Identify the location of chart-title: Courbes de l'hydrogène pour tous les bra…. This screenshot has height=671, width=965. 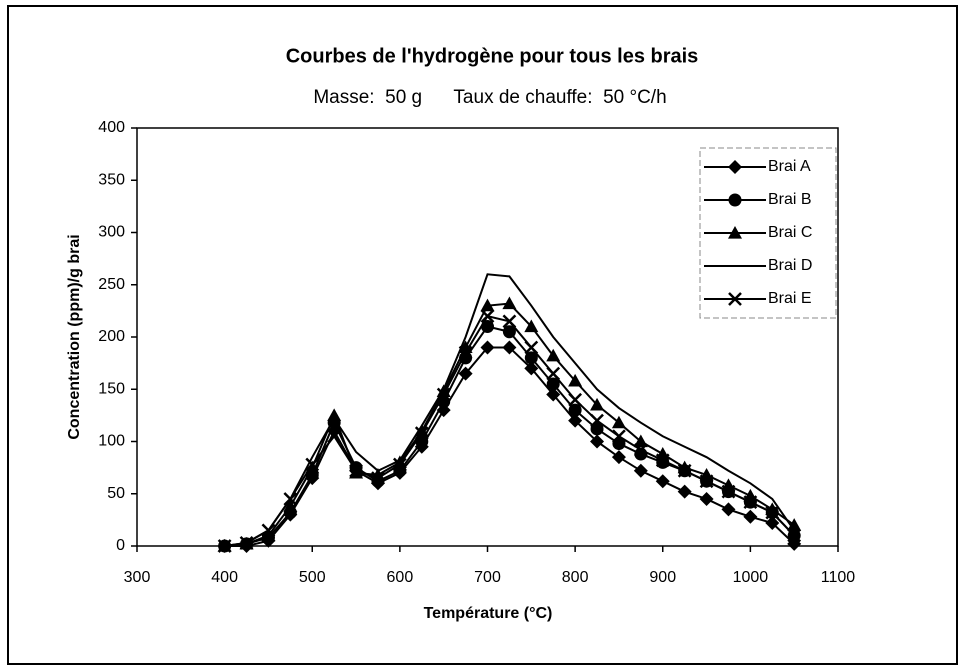
(492, 56).